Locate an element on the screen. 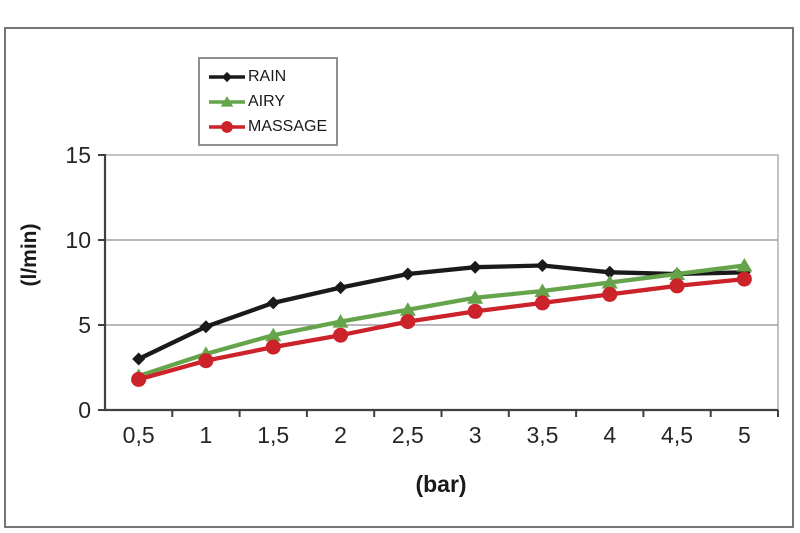 The height and width of the screenshot is (533, 800). x-tick-label: 4 is located at coordinates (609, 435).